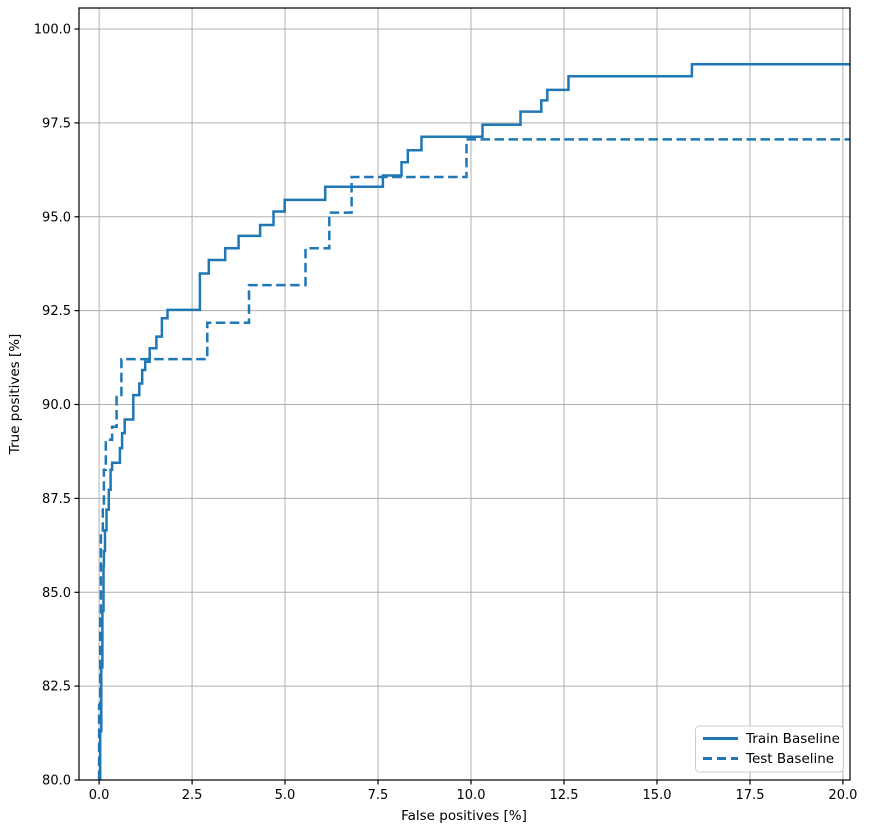 Image resolution: width=874 pixels, height=833 pixels. I want to click on legend-test-label: Test Baseline, so click(789, 759).